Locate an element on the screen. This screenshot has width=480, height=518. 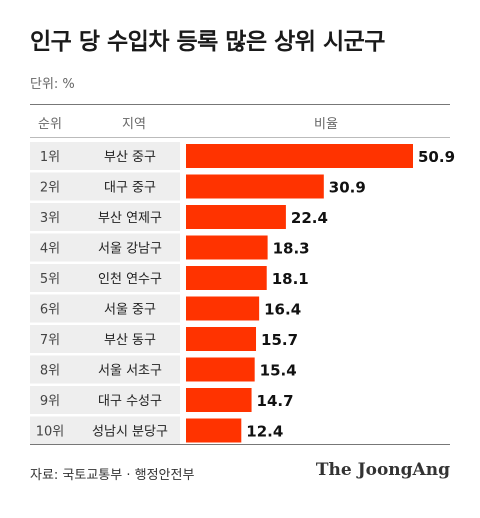
rank-label: 3위 is located at coordinates (50, 218).